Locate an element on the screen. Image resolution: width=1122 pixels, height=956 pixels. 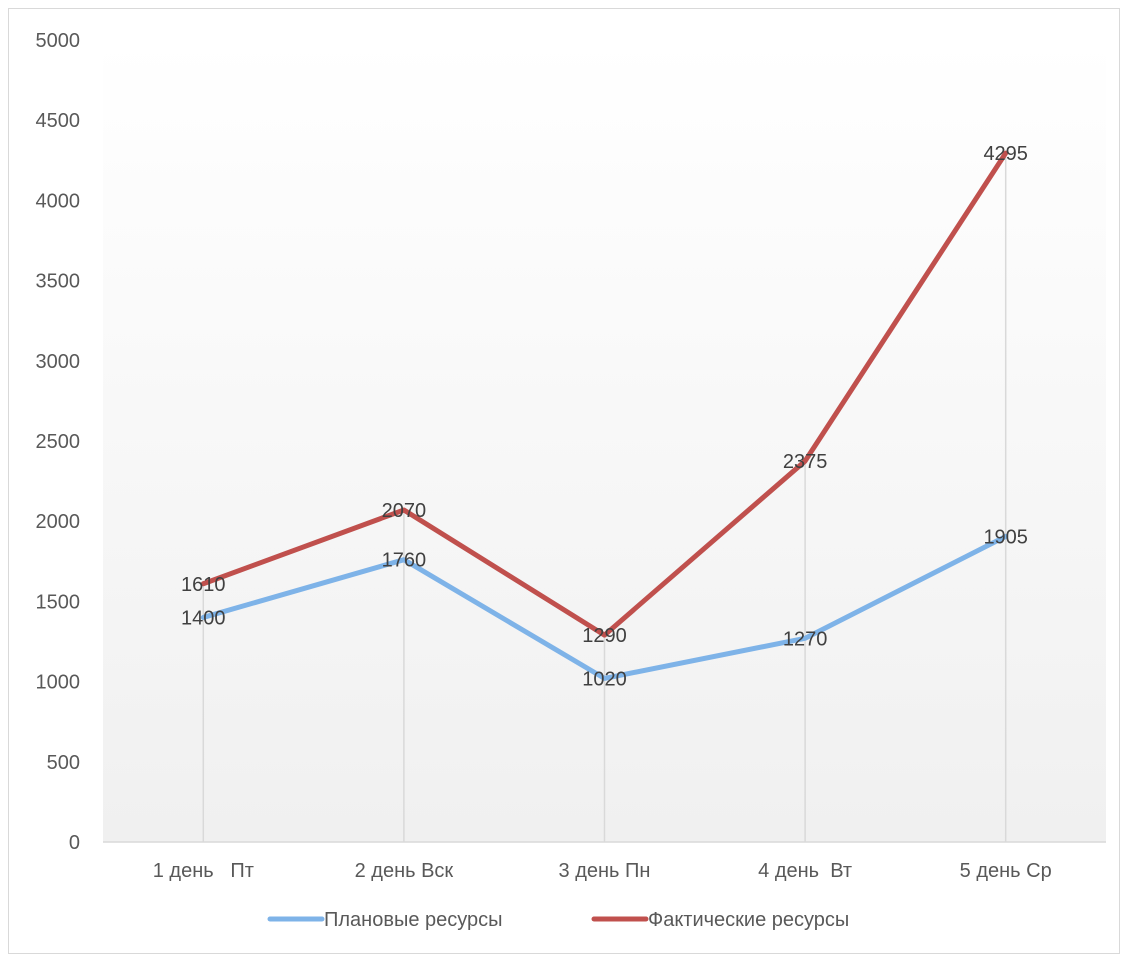
y-tick-label: 4000 is located at coordinates (58, 201).